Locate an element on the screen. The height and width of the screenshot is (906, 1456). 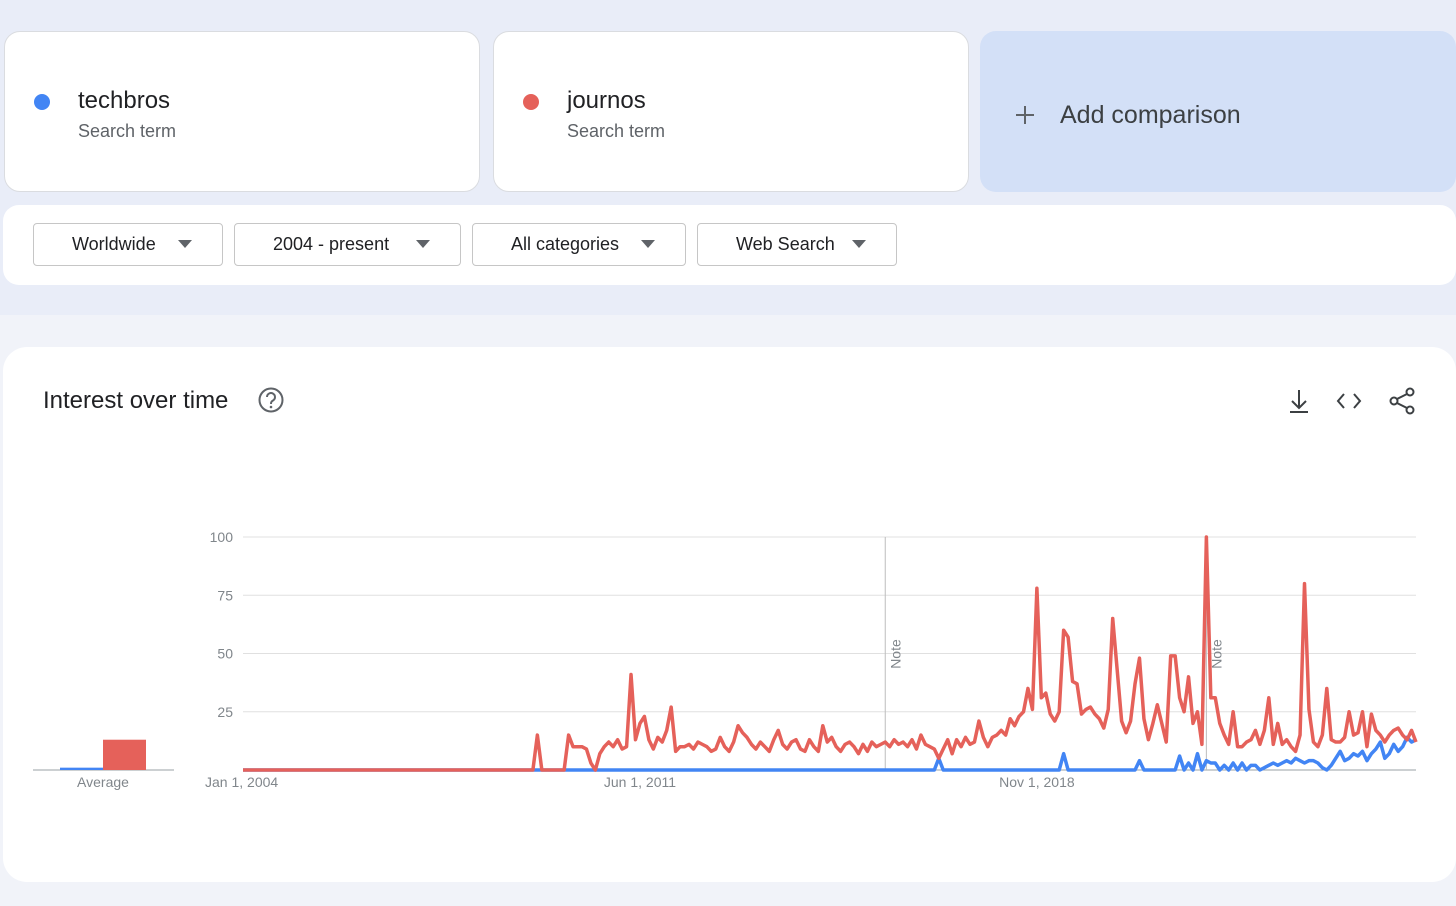
add-comparison: Add comparison is located at coordinates (1218, 111).